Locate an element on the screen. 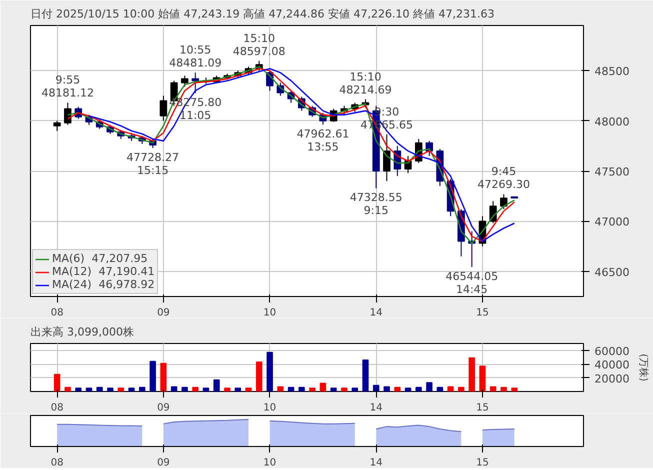  annotation: 47728.27 15:15 is located at coordinates (153, 164).